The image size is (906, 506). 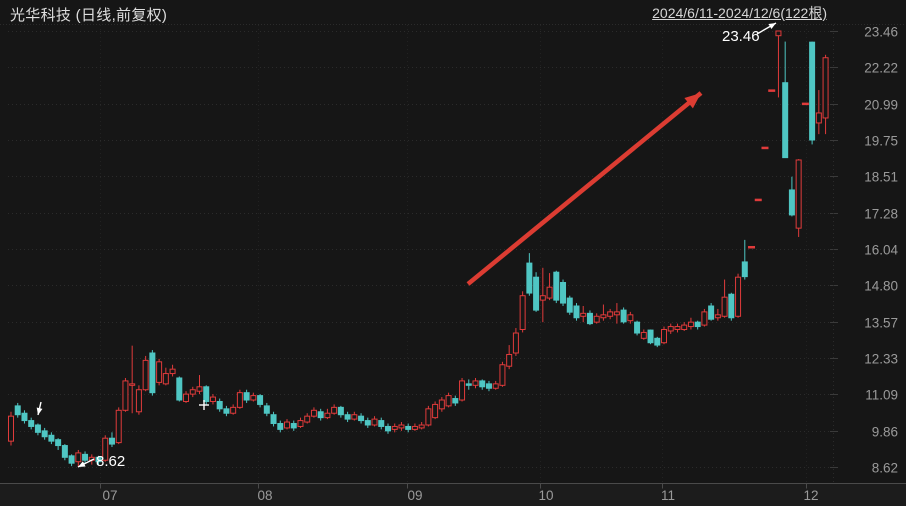 What do you see at coordinates (881, 141) in the screenshot?
I see `price-axis-label: 19.75` at bounding box center [881, 141].